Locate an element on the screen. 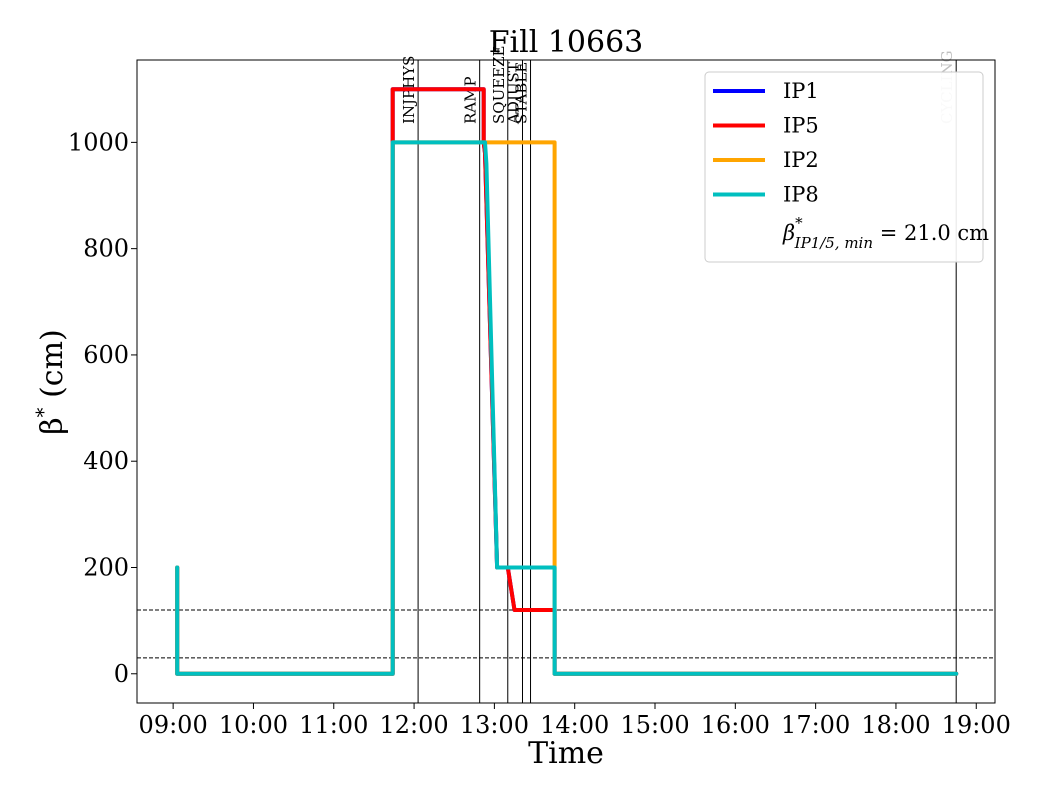 The height and width of the screenshot is (800, 1040). x-tick-label: 13:00 is located at coordinates (494, 725).